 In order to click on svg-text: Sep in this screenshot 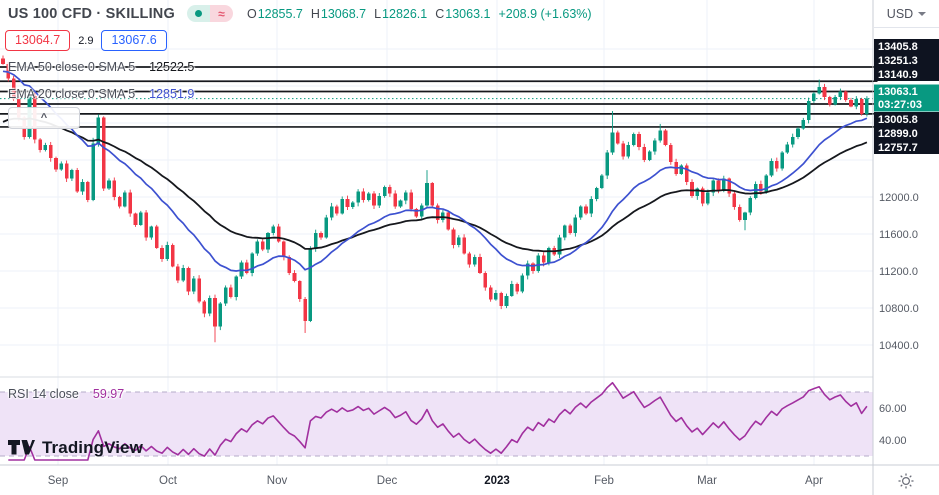, I will do `click(58, 481)`.